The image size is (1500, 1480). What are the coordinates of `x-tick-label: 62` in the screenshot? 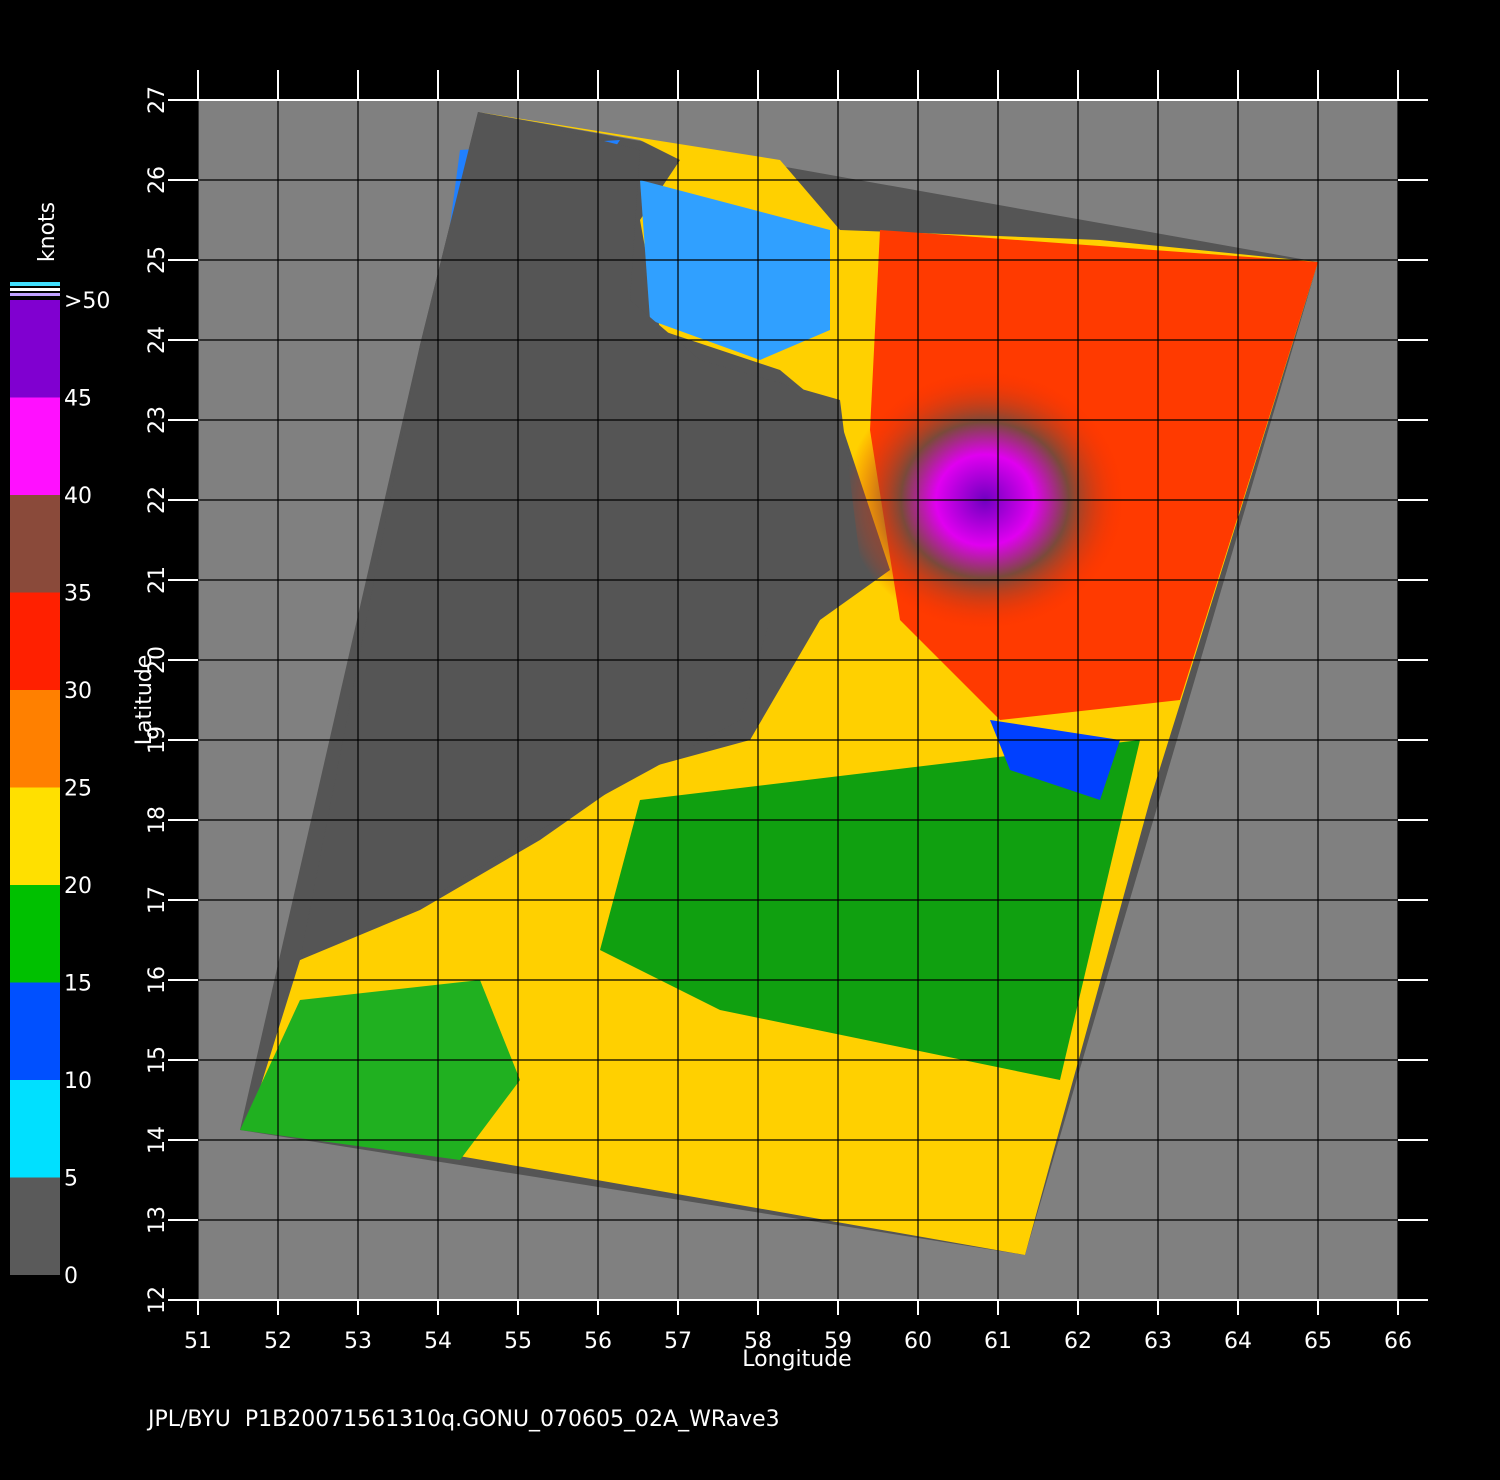 It's located at (1078, 1341).